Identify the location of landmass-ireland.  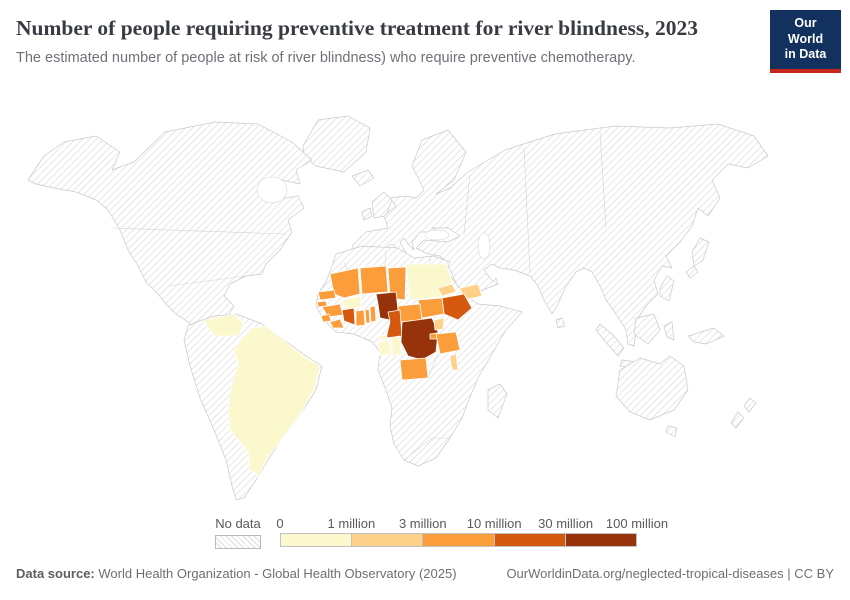
(367, 214).